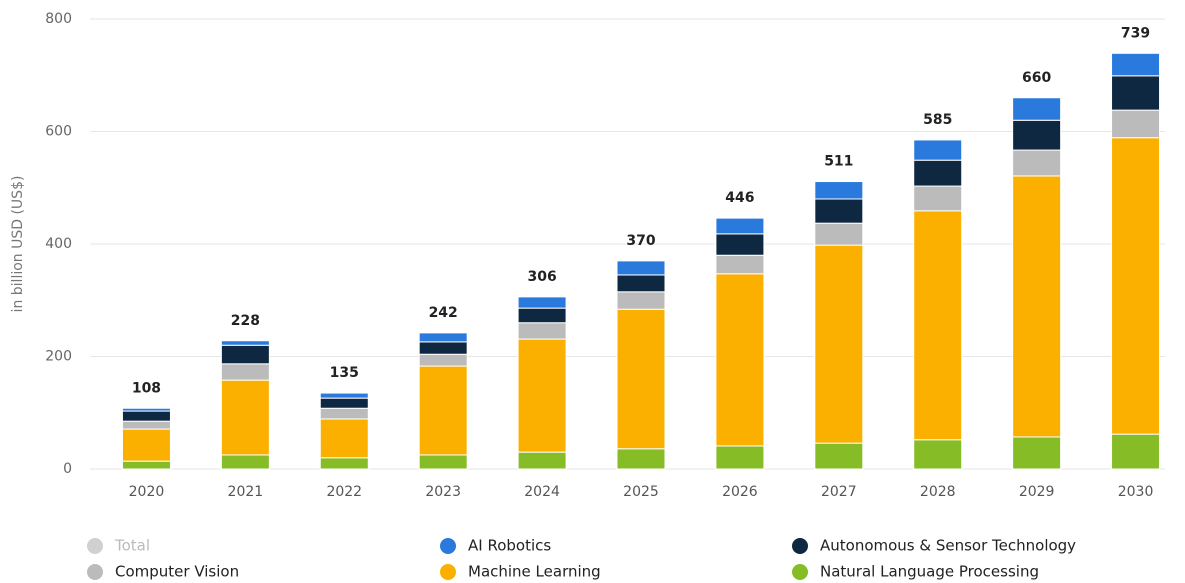 Image resolution: width=1185 pixels, height=583 pixels. I want to click on y-tick-label: 200, so click(58, 357).